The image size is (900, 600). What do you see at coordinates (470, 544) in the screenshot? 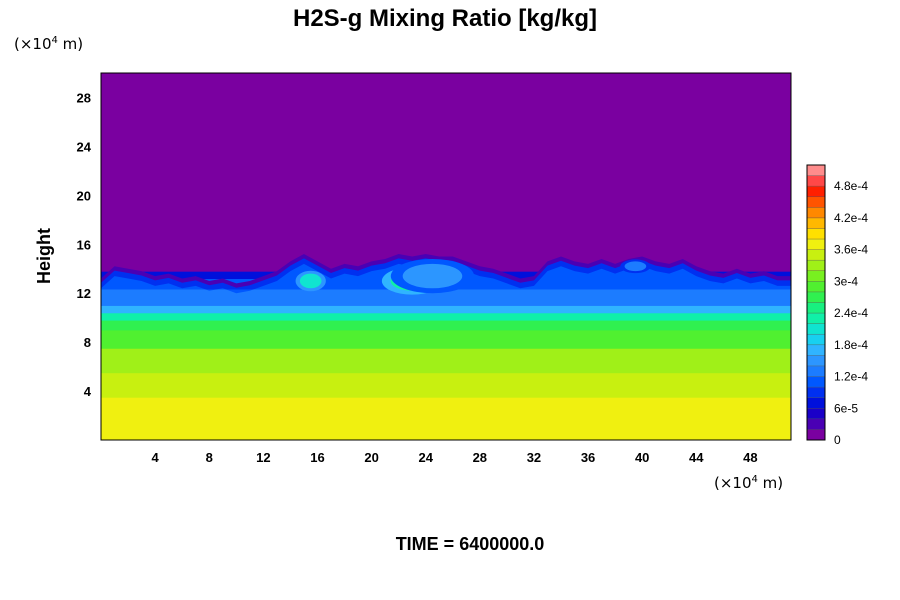
I see `time-label: TIME = 6400000.0` at bounding box center [470, 544].